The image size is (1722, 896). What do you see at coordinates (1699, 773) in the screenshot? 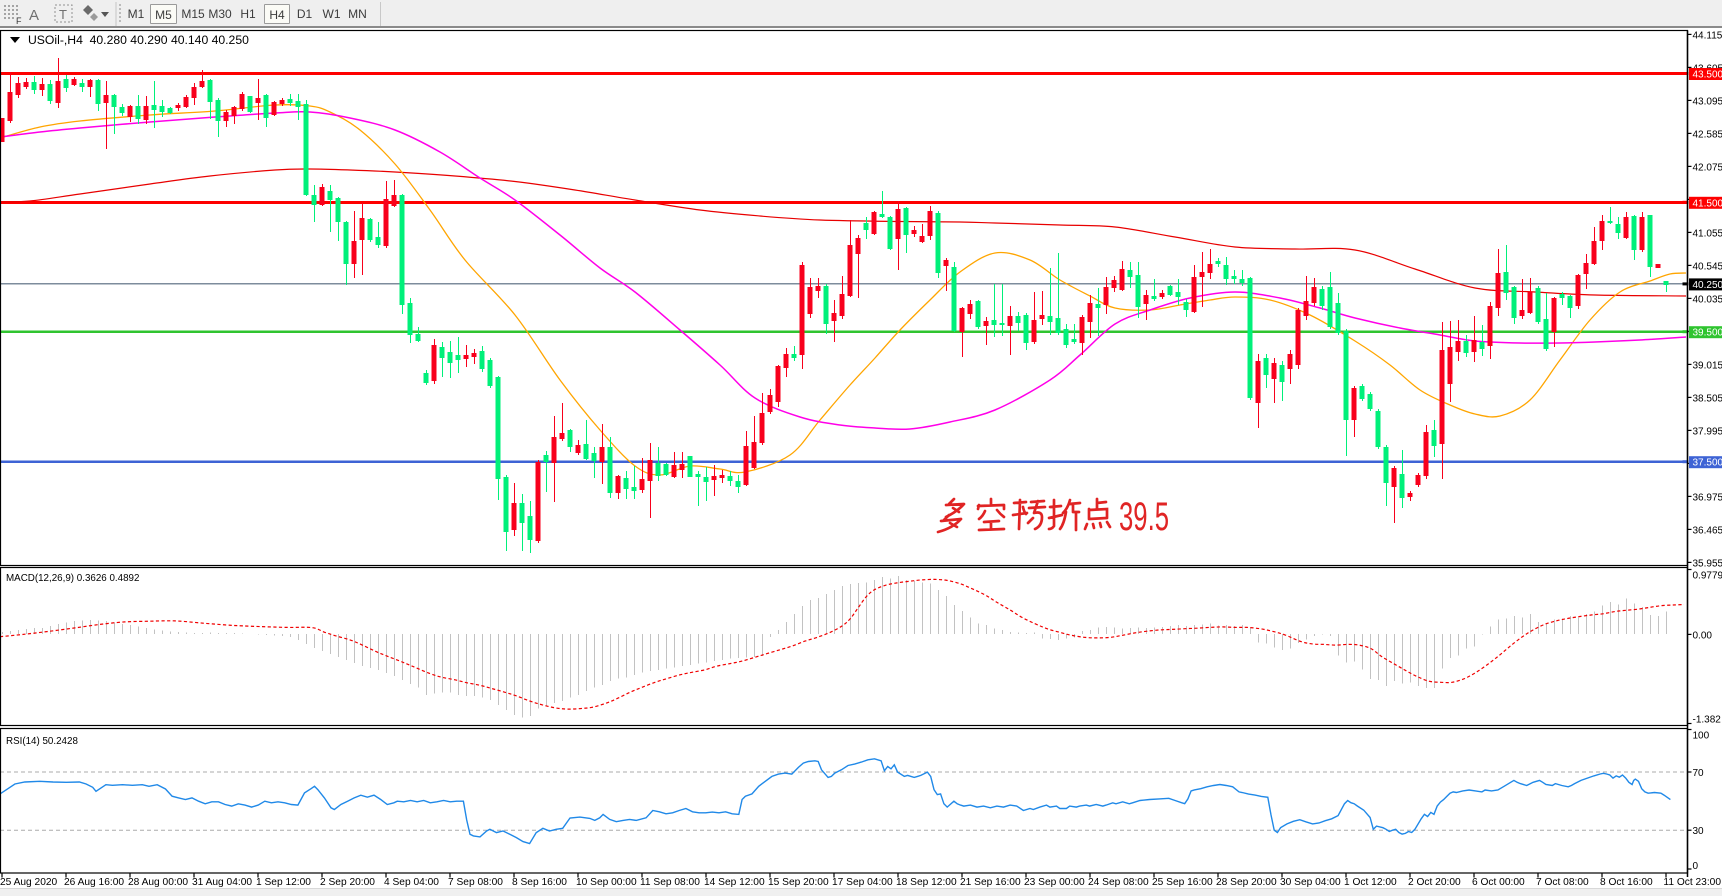
I see `svg-text: 70` at bounding box center [1699, 773].